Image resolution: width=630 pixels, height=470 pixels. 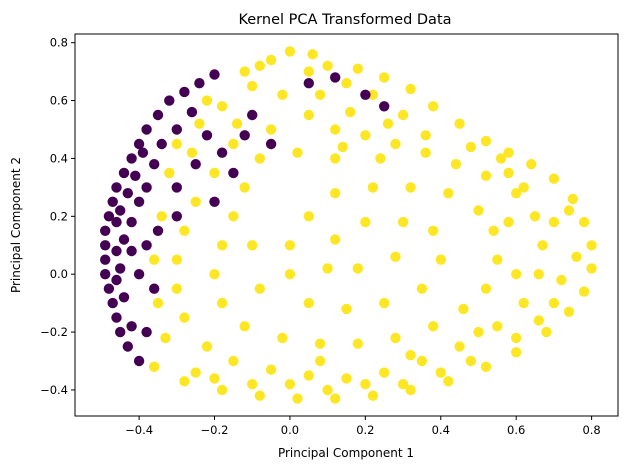 What do you see at coordinates (54, 390) in the screenshot?
I see `y-tick-label: −0.4` at bounding box center [54, 390].